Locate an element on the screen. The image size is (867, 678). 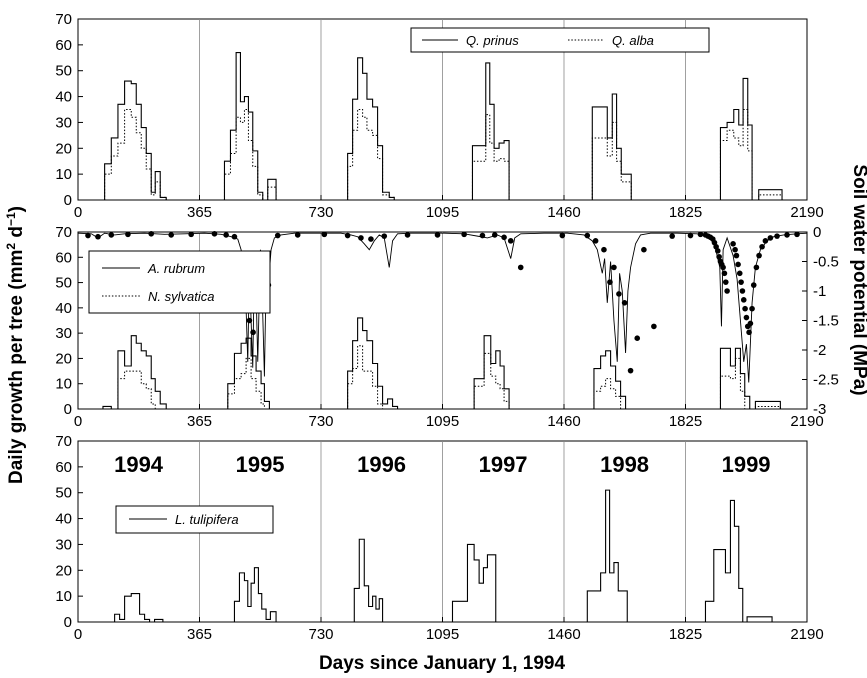
secondary-y-axis-title: Soil water potential (MPa) is located at coordinates (858, 279).